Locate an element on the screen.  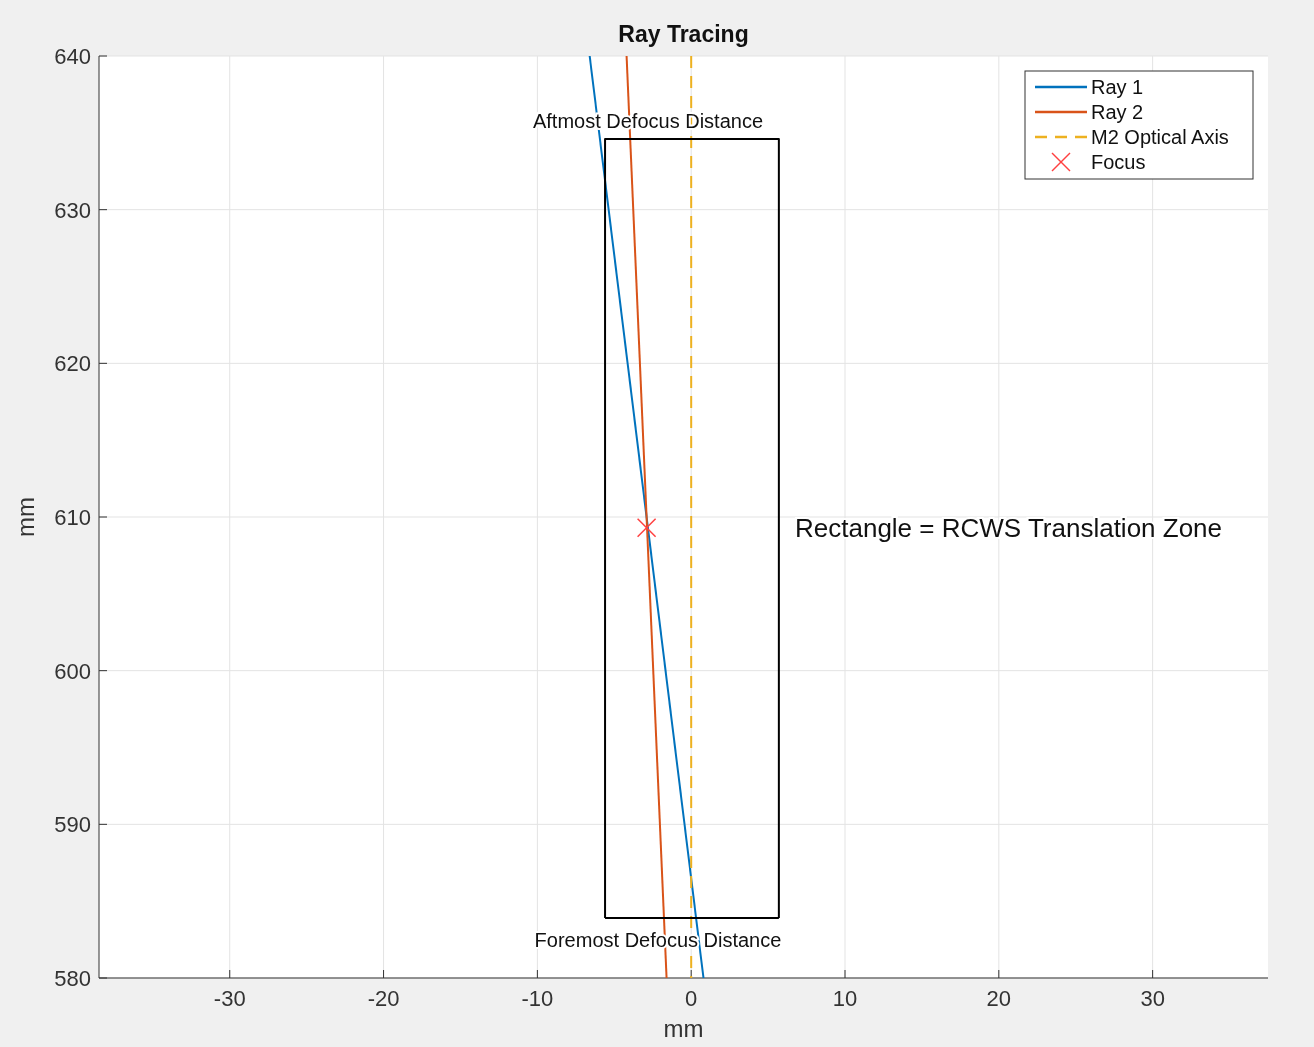
legend-label: Ray 1 is located at coordinates (1117, 87).